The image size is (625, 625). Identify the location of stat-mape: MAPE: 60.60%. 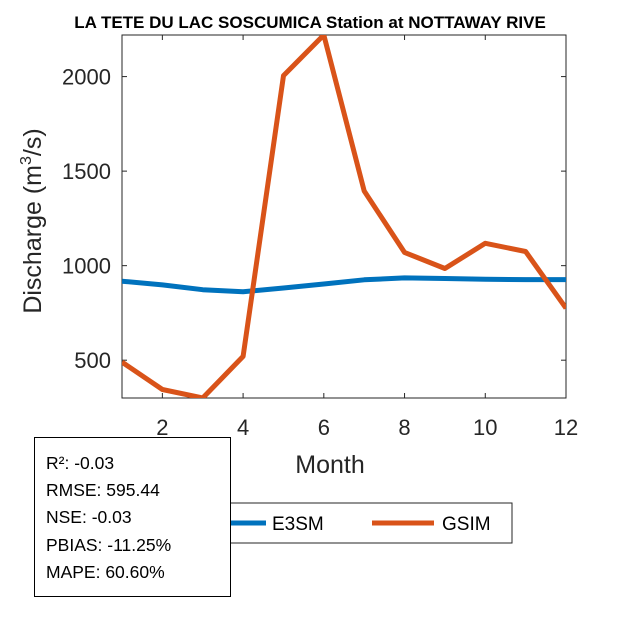
(105, 571).